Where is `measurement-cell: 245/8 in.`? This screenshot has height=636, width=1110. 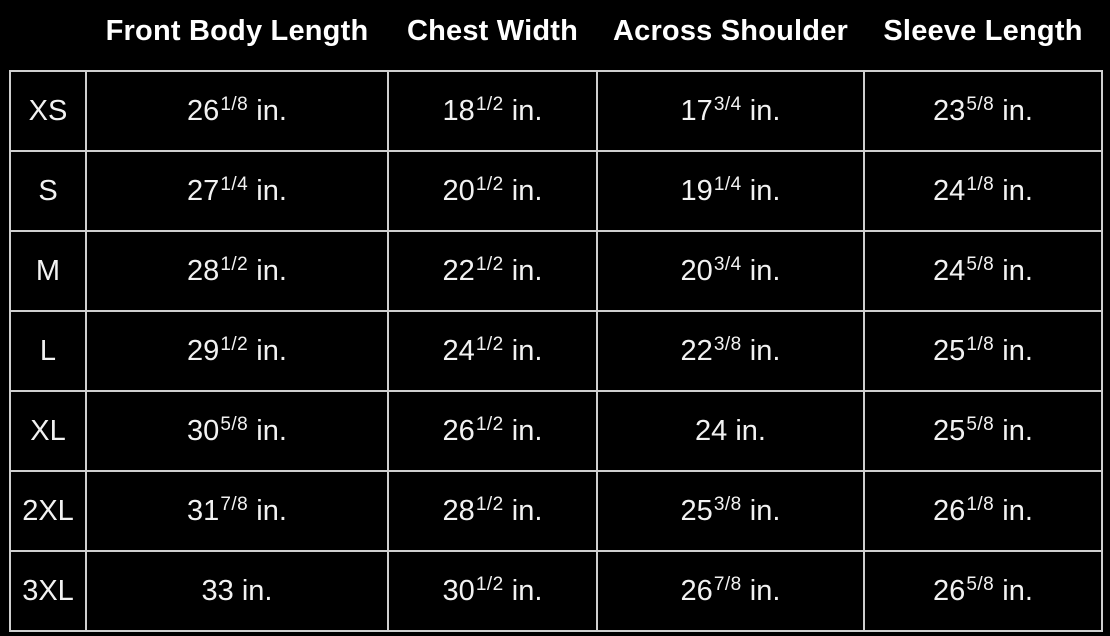
measurement-cell: 245/8 in. is located at coordinates (983, 271).